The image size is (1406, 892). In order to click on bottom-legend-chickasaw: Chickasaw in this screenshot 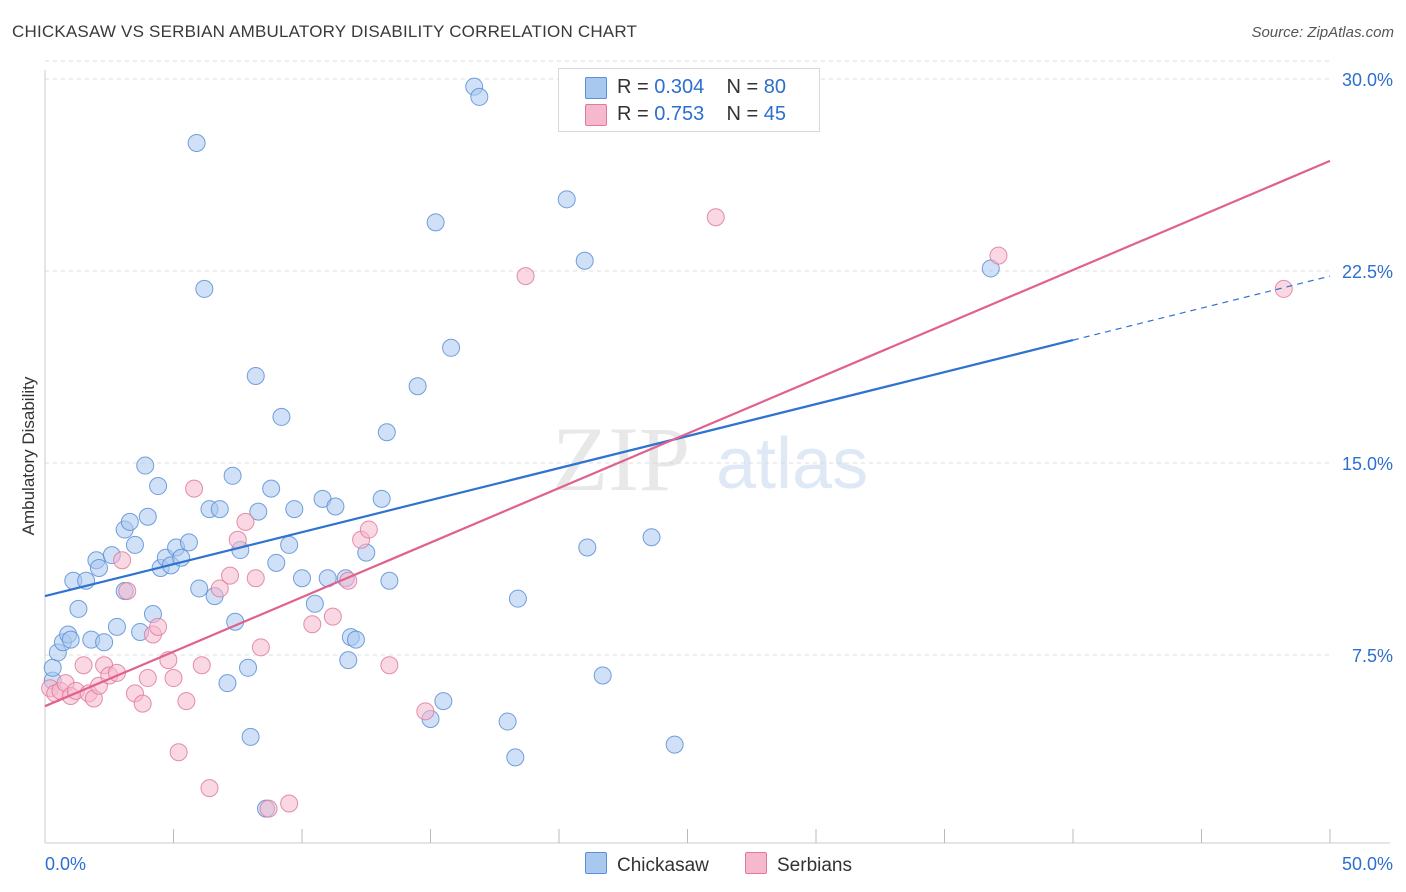, I will do `click(647, 864)`.